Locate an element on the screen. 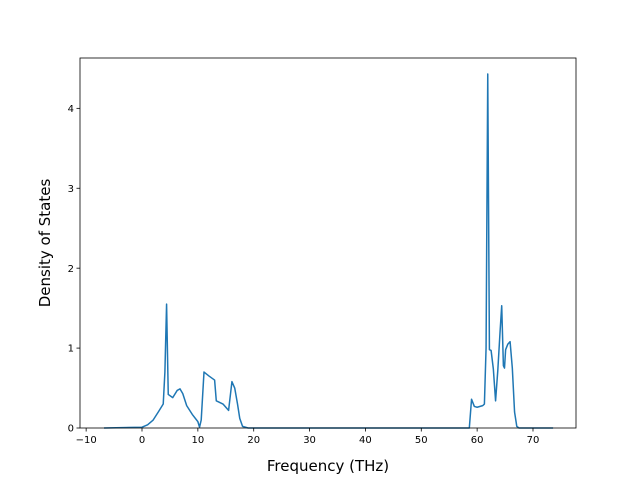  x-tick-label: −10 is located at coordinates (86, 440).